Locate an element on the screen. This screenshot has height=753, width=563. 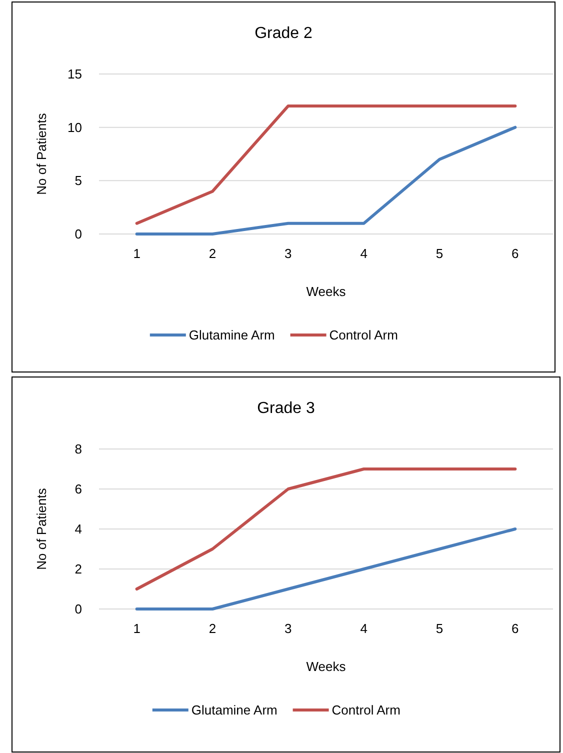
y-tick-label: 10 is located at coordinates (75, 127).